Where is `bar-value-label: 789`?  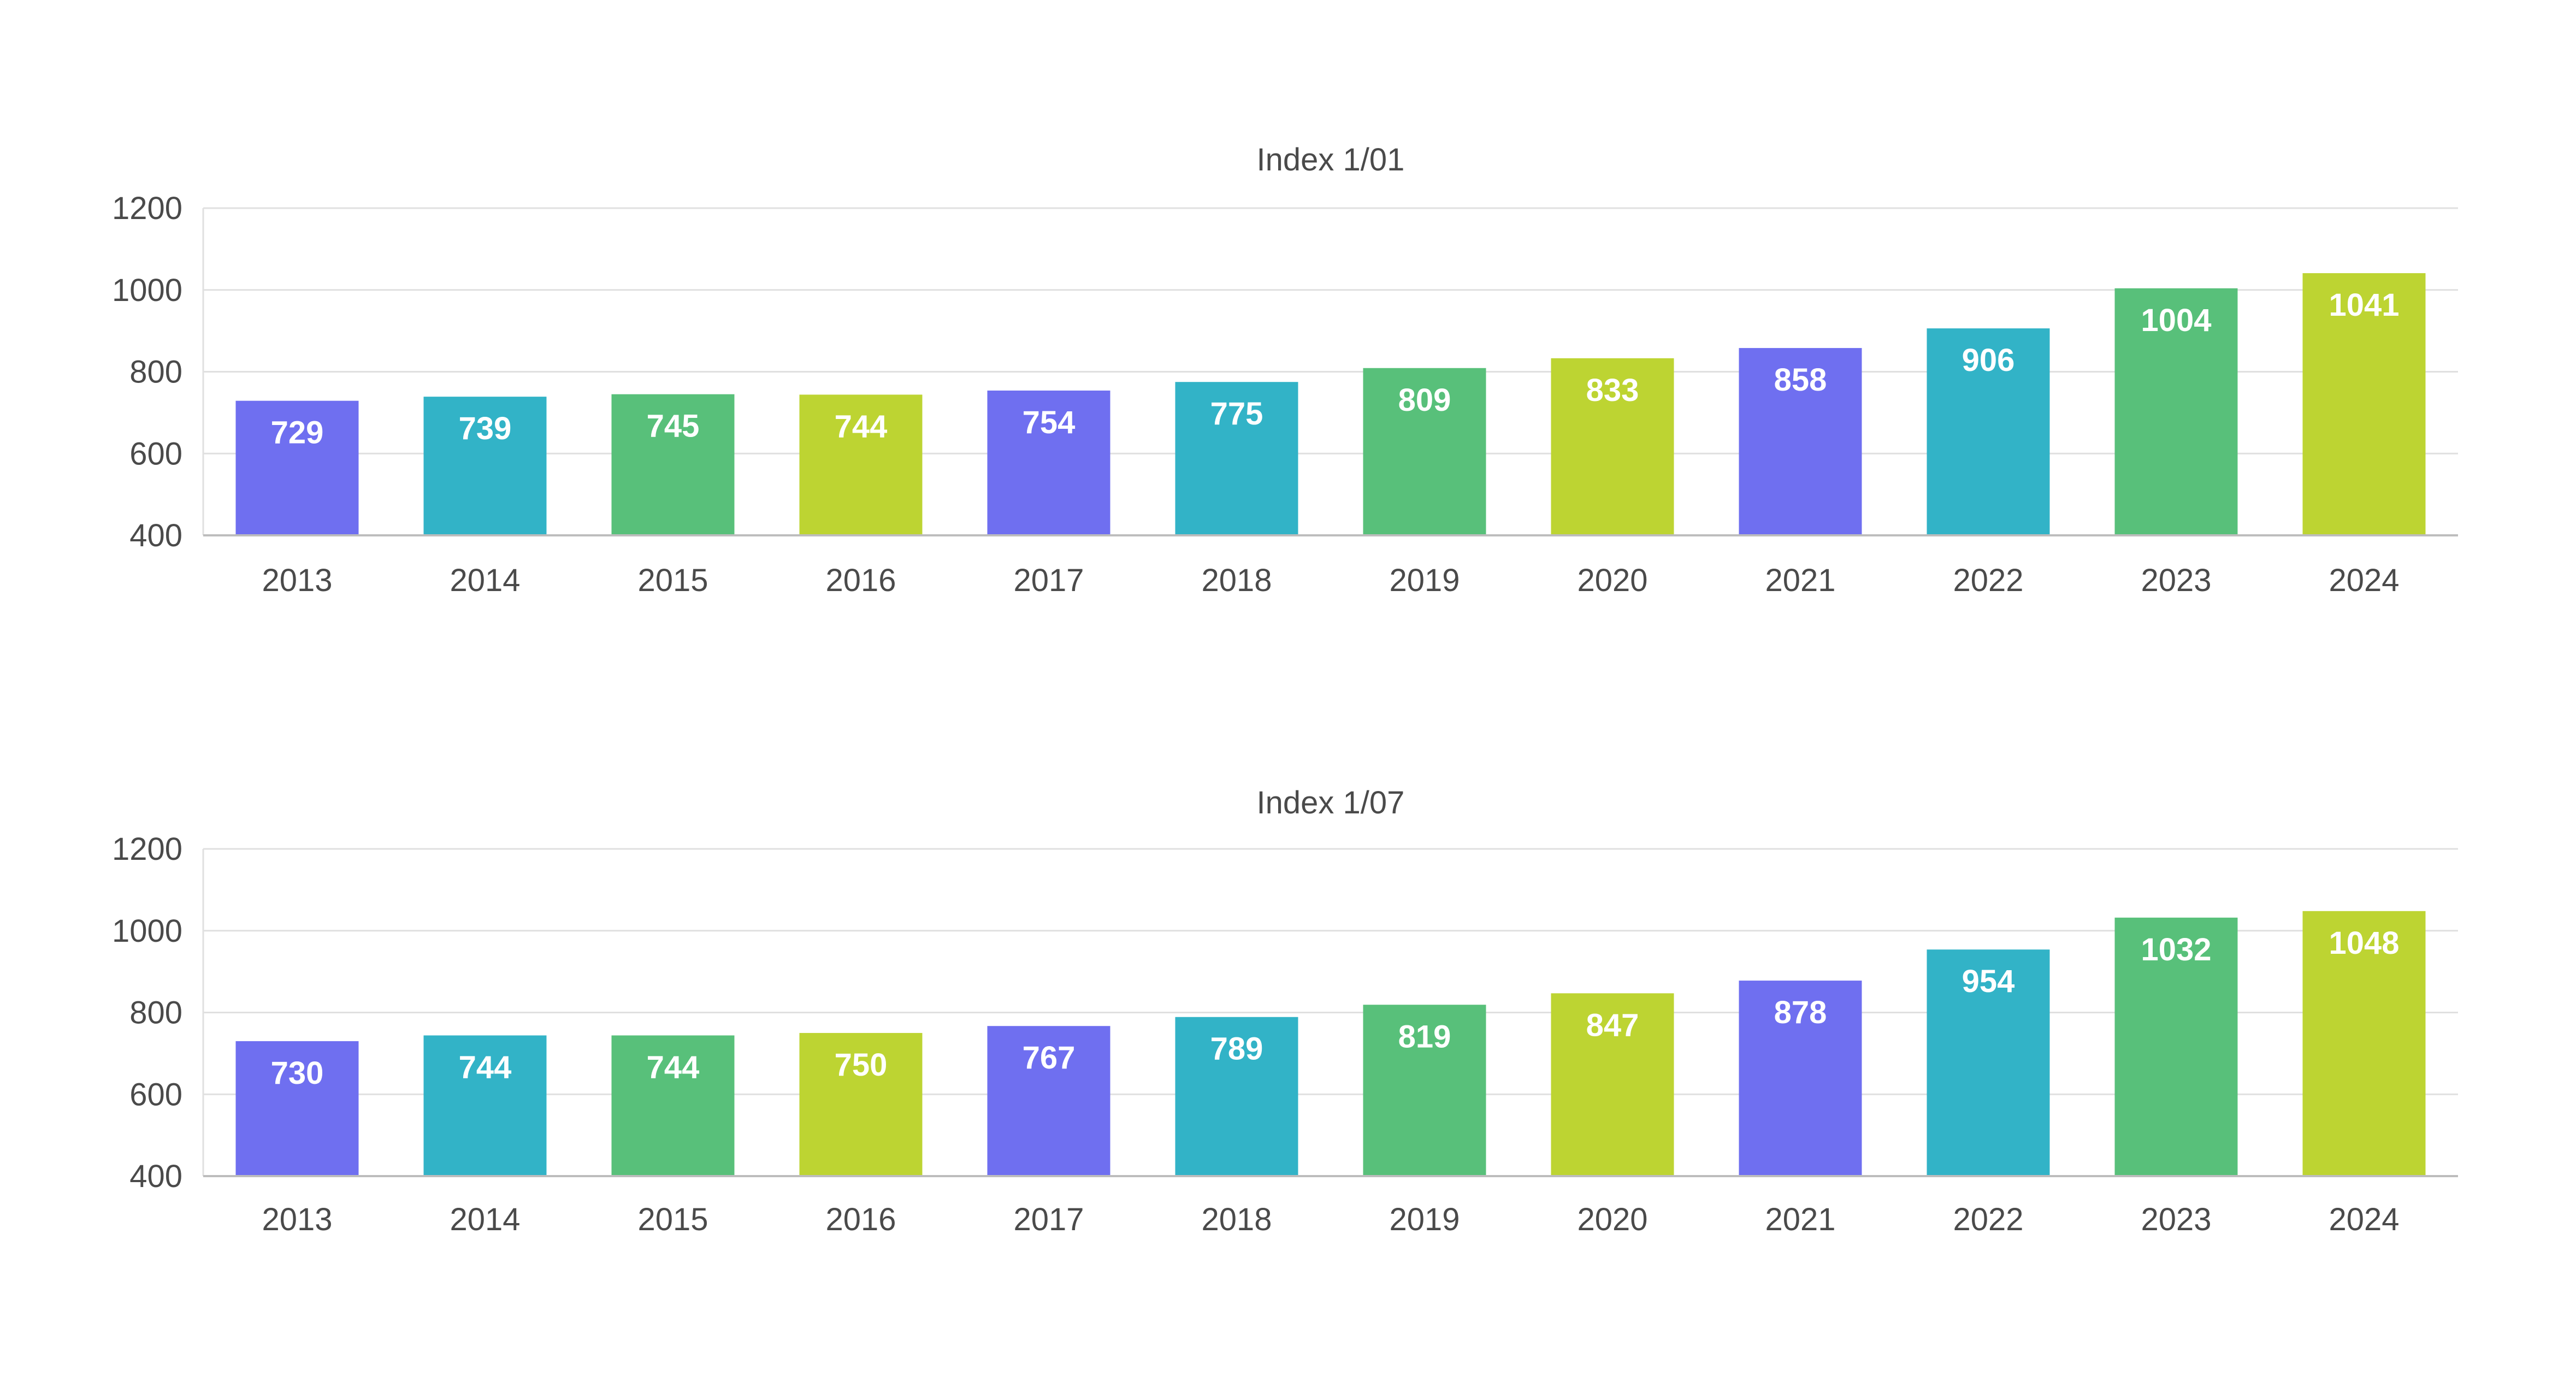 bar-value-label: 789 is located at coordinates (1237, 1049).